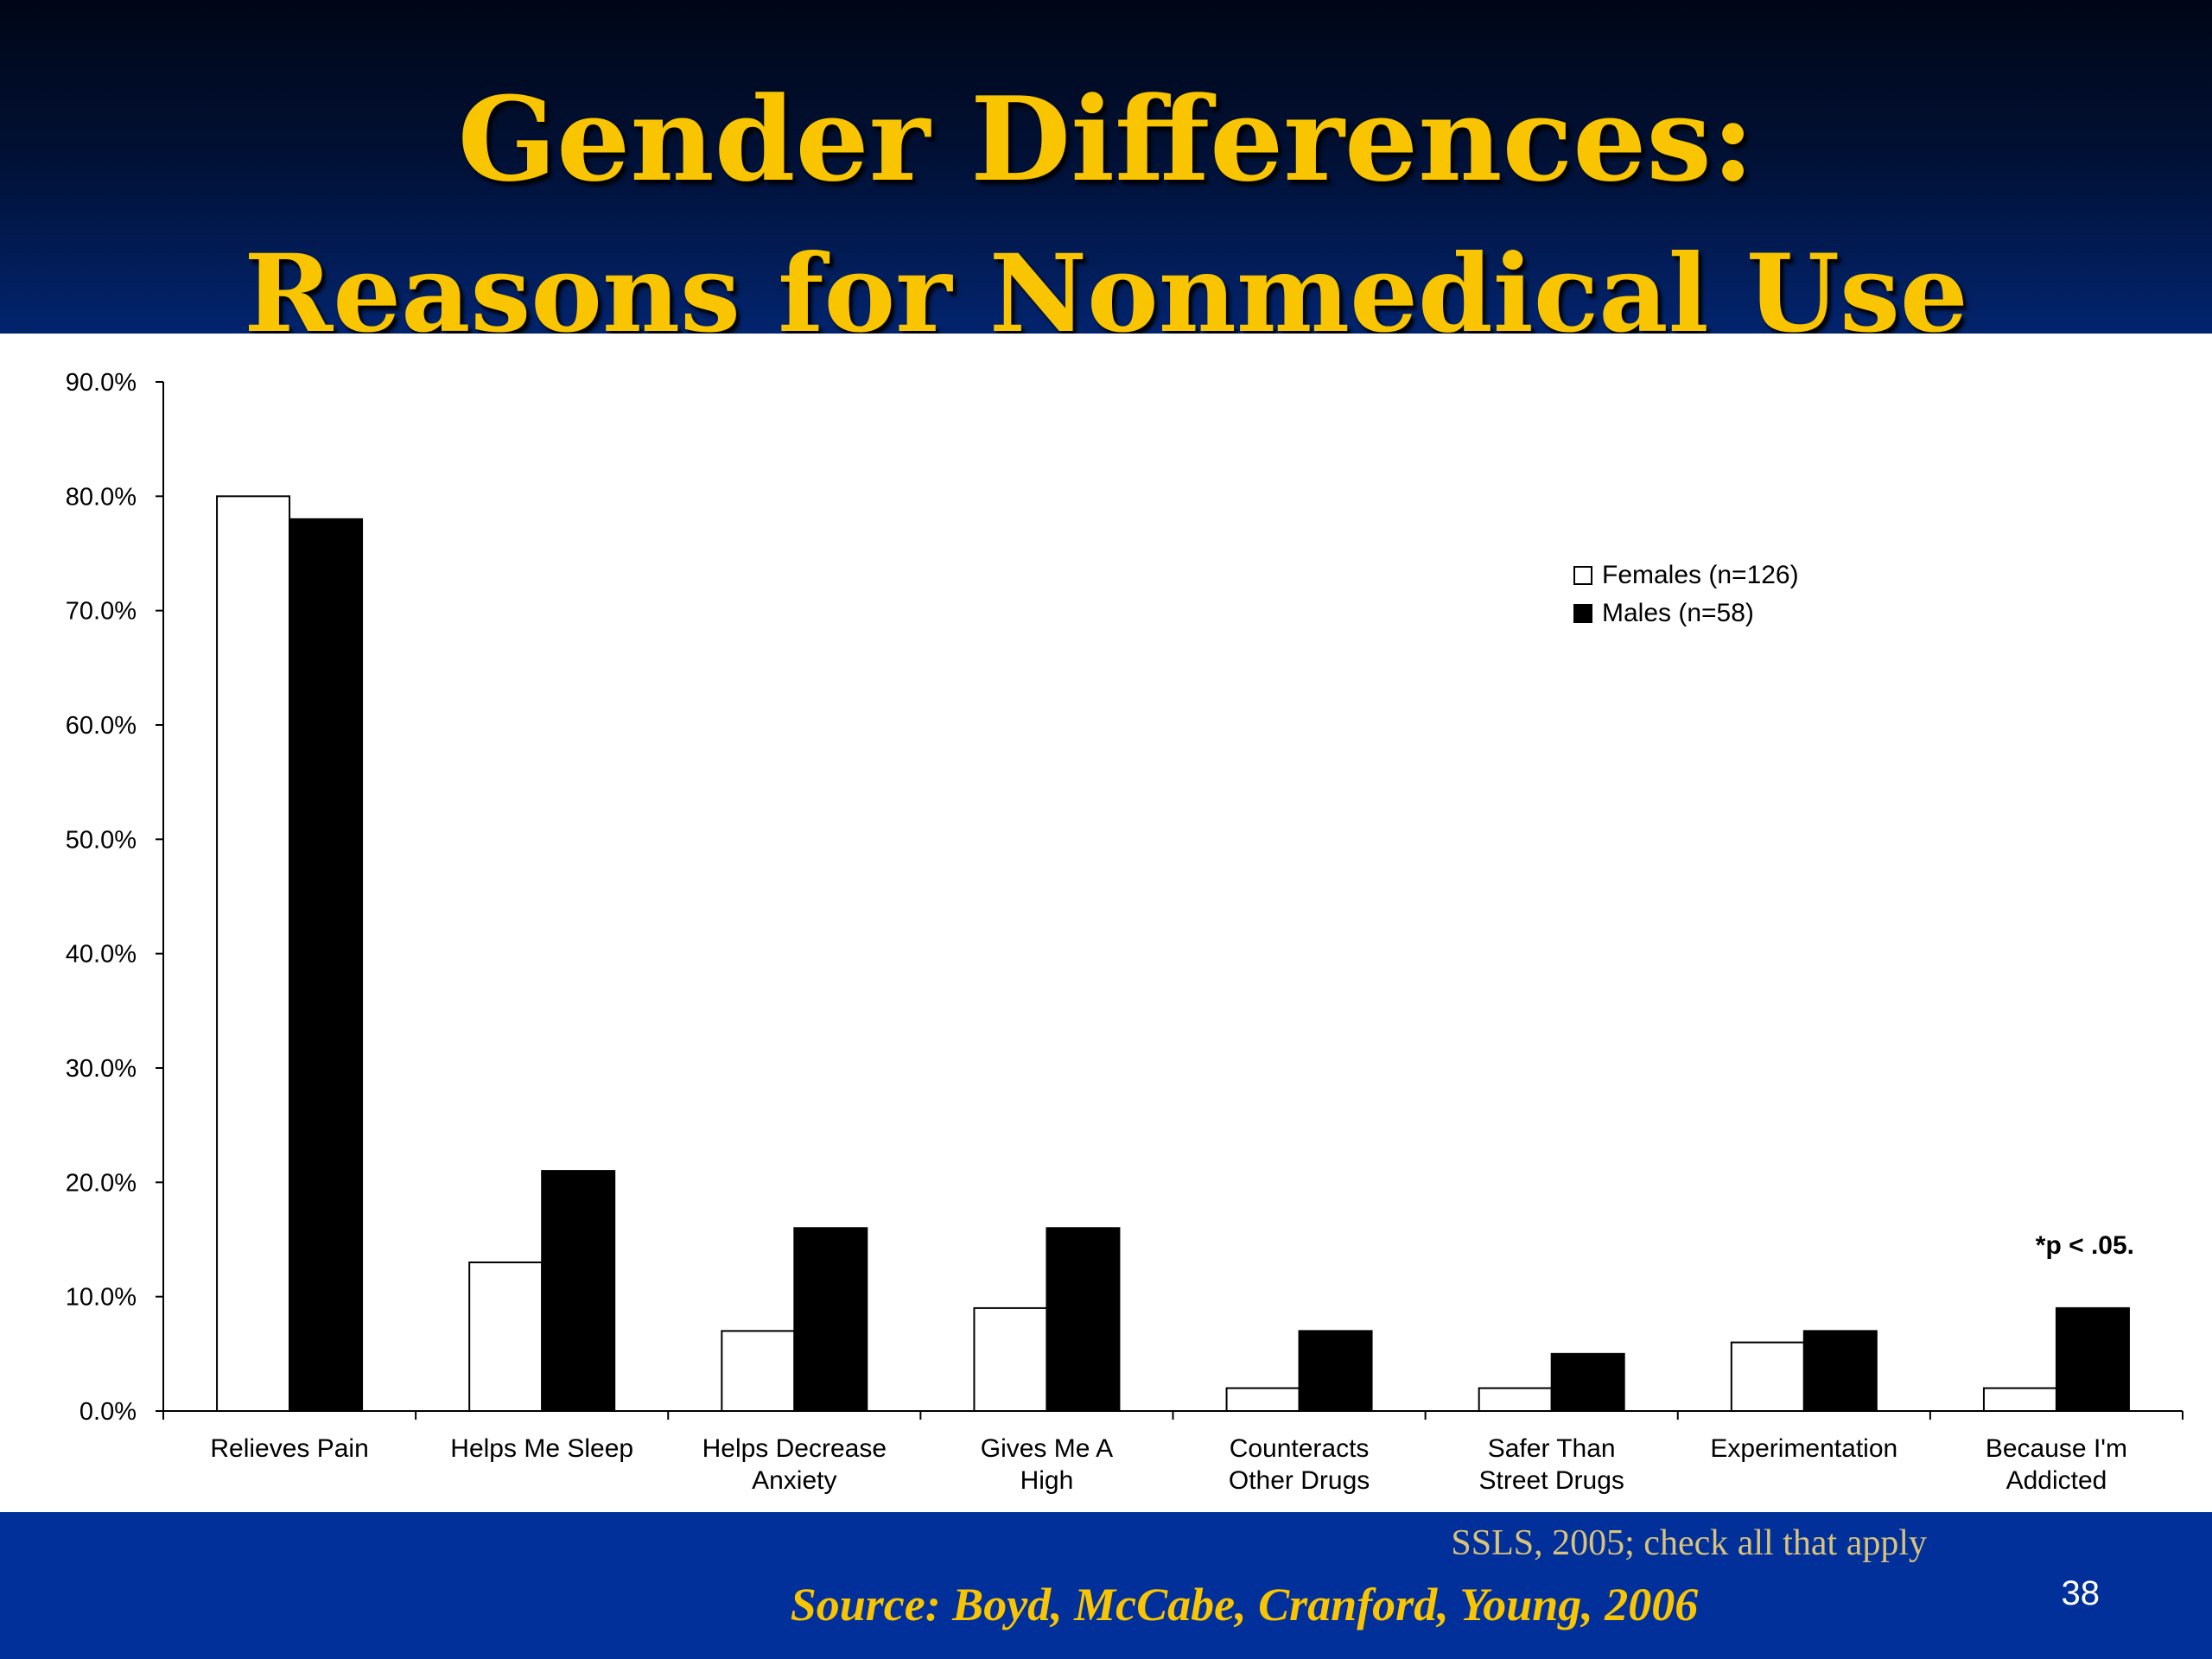  What do you see at coordinates (1678, 613) in the screenshot?
I see `legend-label: Males (n=58)` at bounding box center [1678, 613].